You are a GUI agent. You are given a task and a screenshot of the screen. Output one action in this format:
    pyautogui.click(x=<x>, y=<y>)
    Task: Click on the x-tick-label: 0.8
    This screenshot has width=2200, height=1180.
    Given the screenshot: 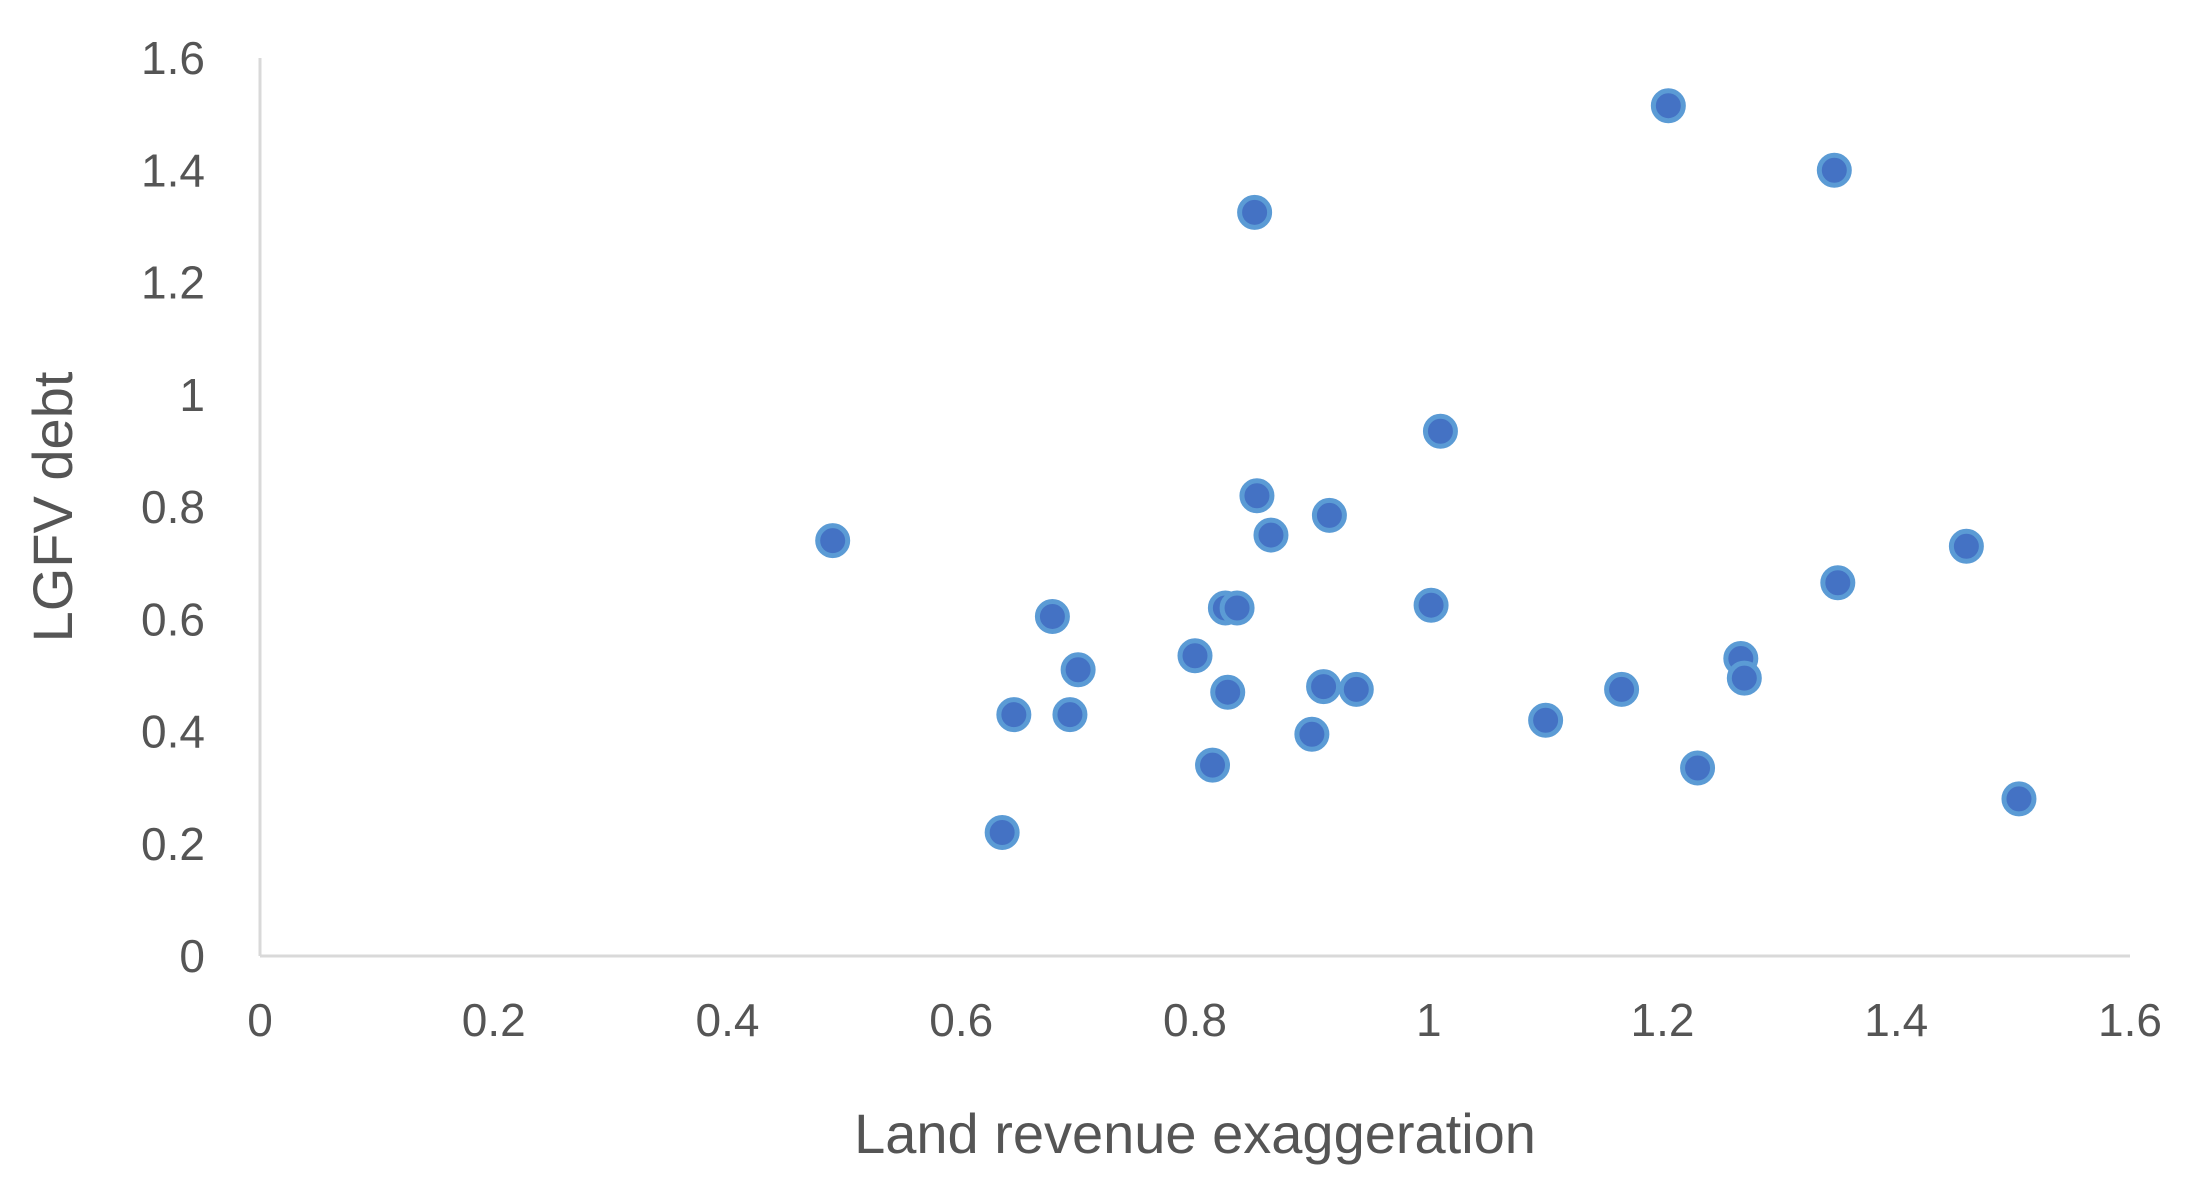 What is the action you would take?
    pyautogui.click(x=1195, y=1020)
    